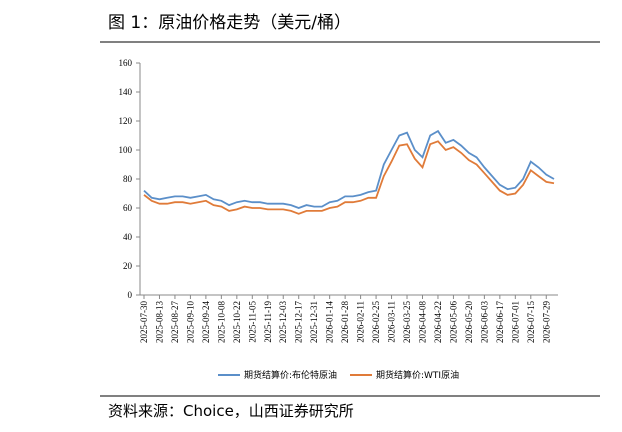  What do you see at coordinates (175, 322) in the screenshot?
I see `x-tick-label: 2025-08-27` at bounding box center [175, 322].